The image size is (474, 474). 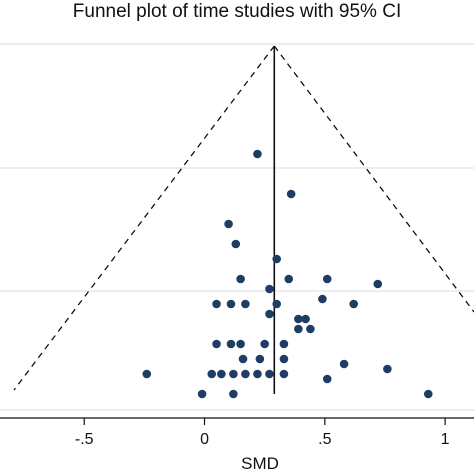 What do you see at coordinates (204, 439) in the screenshot?
I see `x-tick-label: 0` at bounding box center [204, 439].